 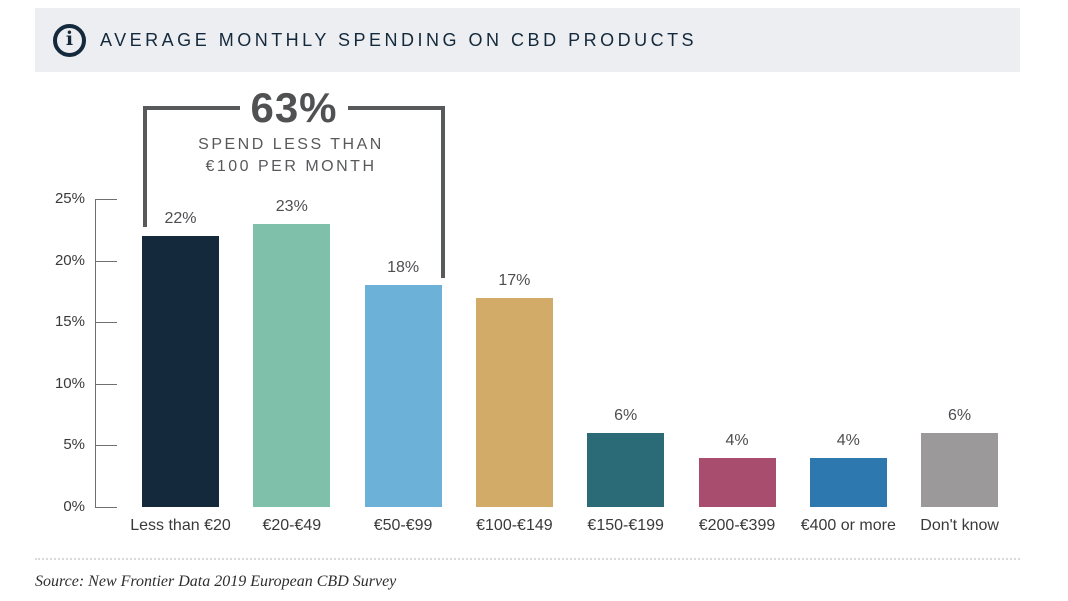 What do you see at coordinates (399, 39) in the screenshot?
I see `page-title: AVERAGE MONTHLY SPENDING ON CBD PRODUCTS` at bounding box center [399, 39].